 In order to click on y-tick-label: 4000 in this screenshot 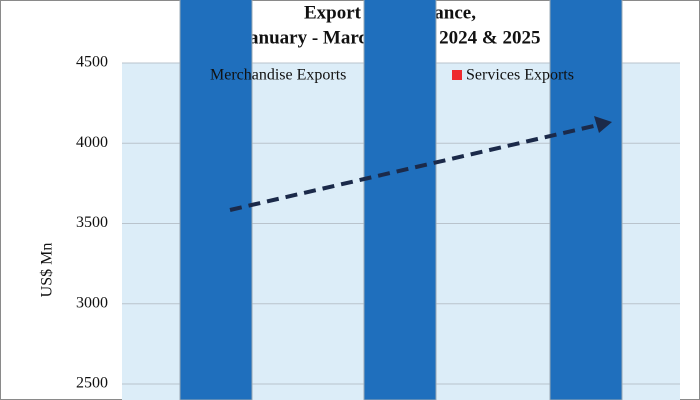, I will do `click(92, 142)`.